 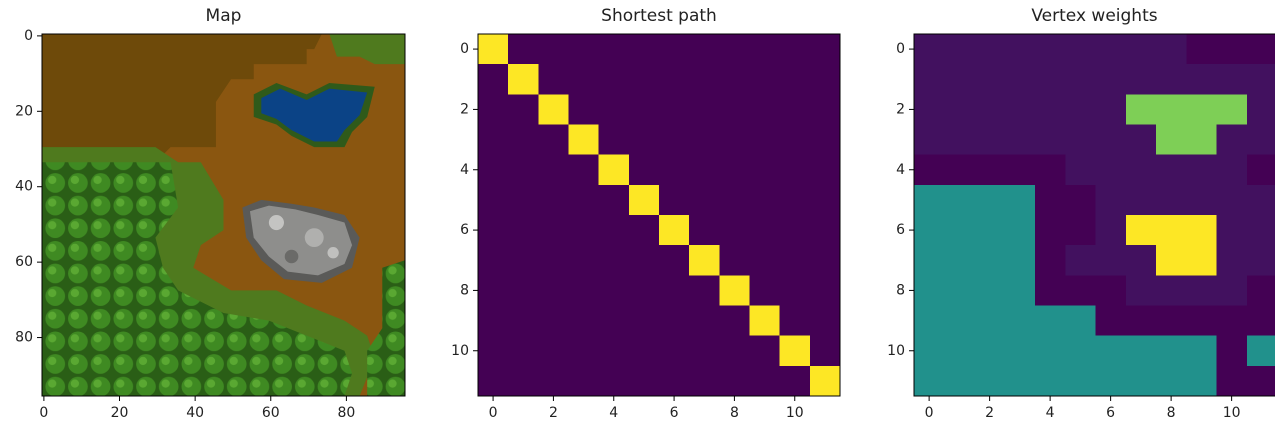 I want to click on panel-title: Shortest path, so click(x=659, y=16).